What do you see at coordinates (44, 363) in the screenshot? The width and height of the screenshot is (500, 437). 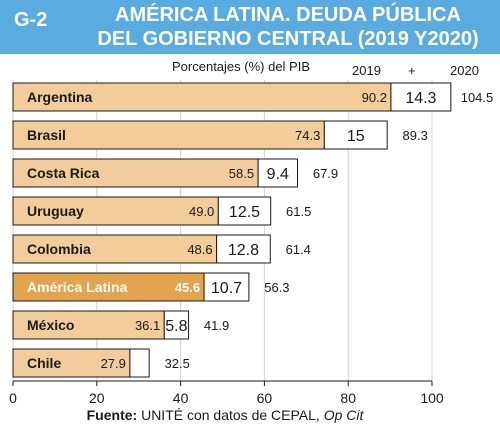 I see `category-label-chile: Chile` at bounding box center [44, 363].